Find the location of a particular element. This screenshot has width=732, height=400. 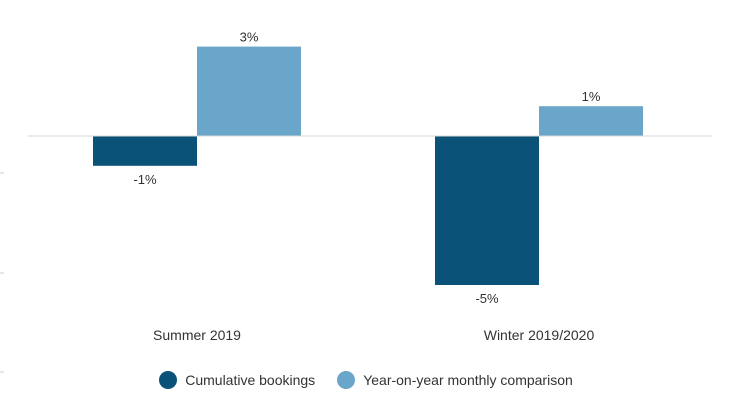

legend-label-year-on-year: Year-on-year monthly comparison is located at coordinates (468, 380).